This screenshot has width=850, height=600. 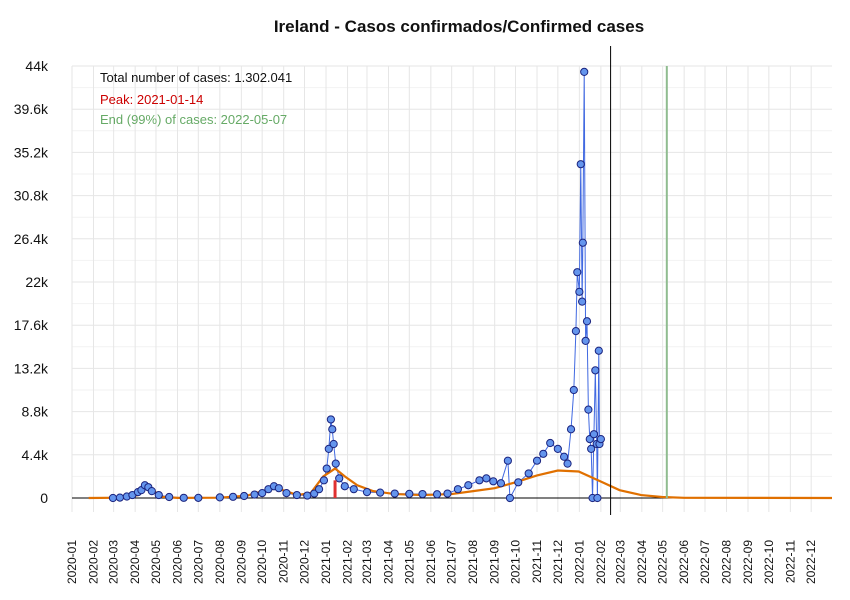 What do you see at coordinates (37, 66) in the screenshot?
I see `y-tick-label: 44k` at bounding box center [37, 66].